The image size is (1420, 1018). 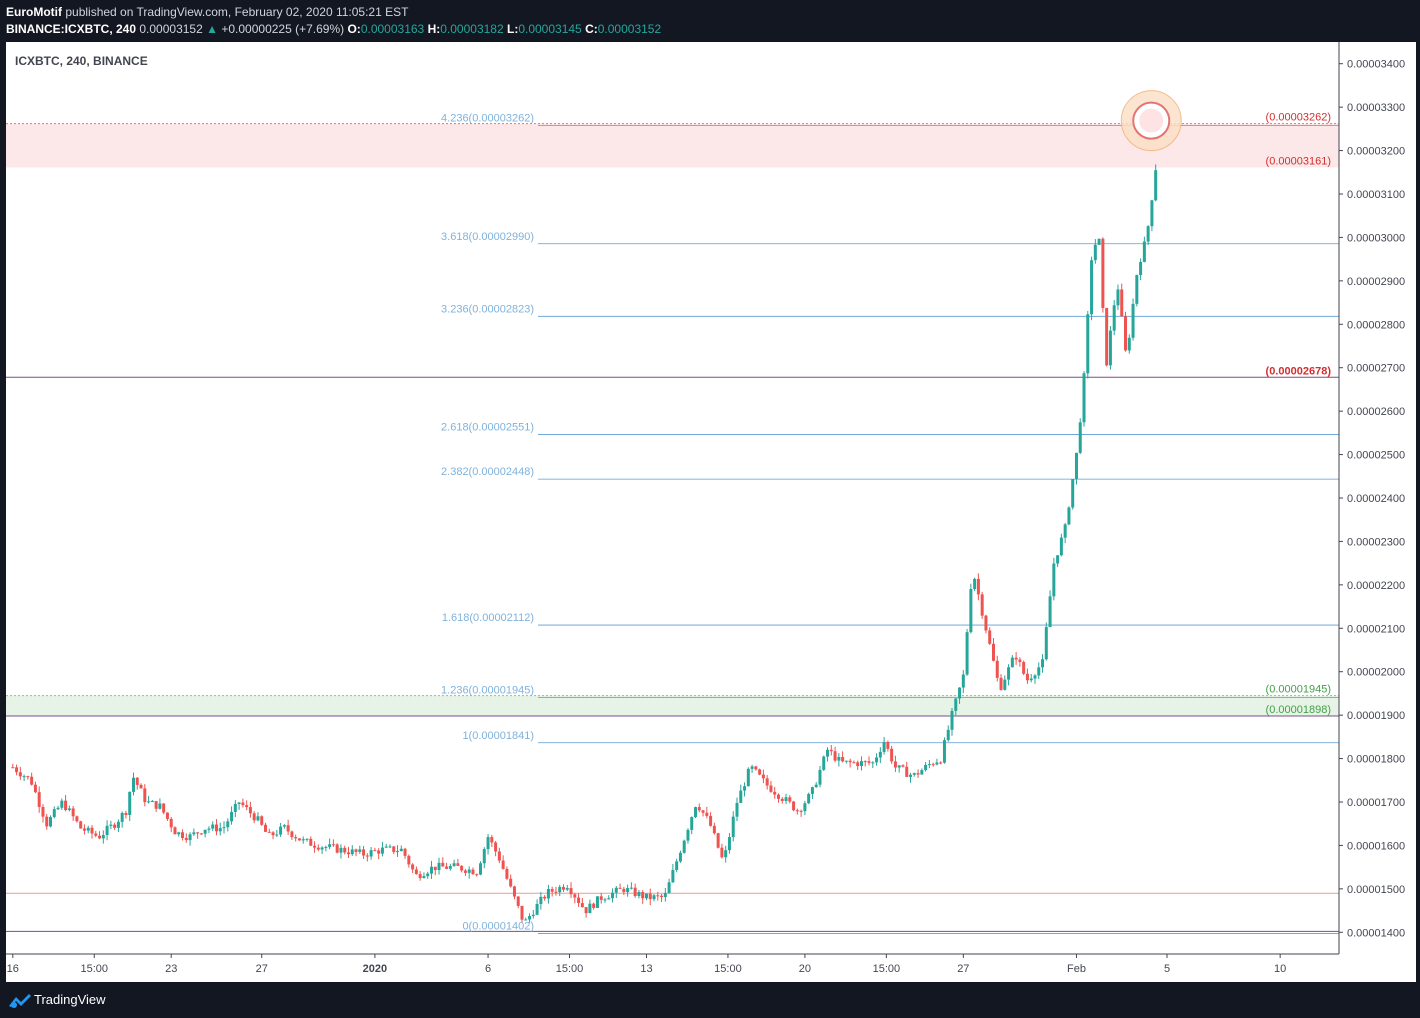 What do you see at coordinates (1376, 629) in the screenshot?
I see `price-tick-label: 0.00002100` at bounding box center [1376, 629].